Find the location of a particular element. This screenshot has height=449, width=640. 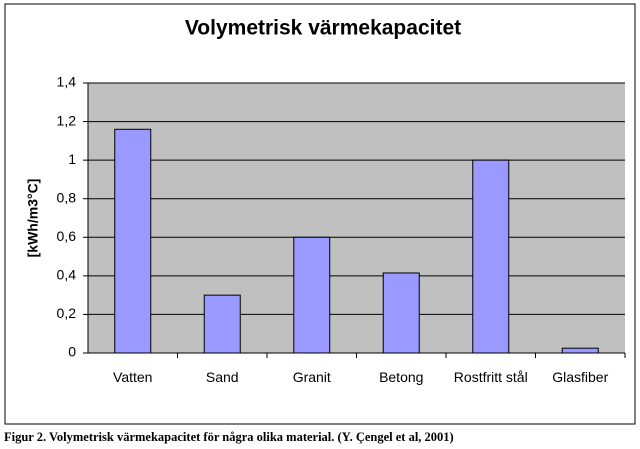

x-tick-label: Sand is located at coordinates (222, 377).